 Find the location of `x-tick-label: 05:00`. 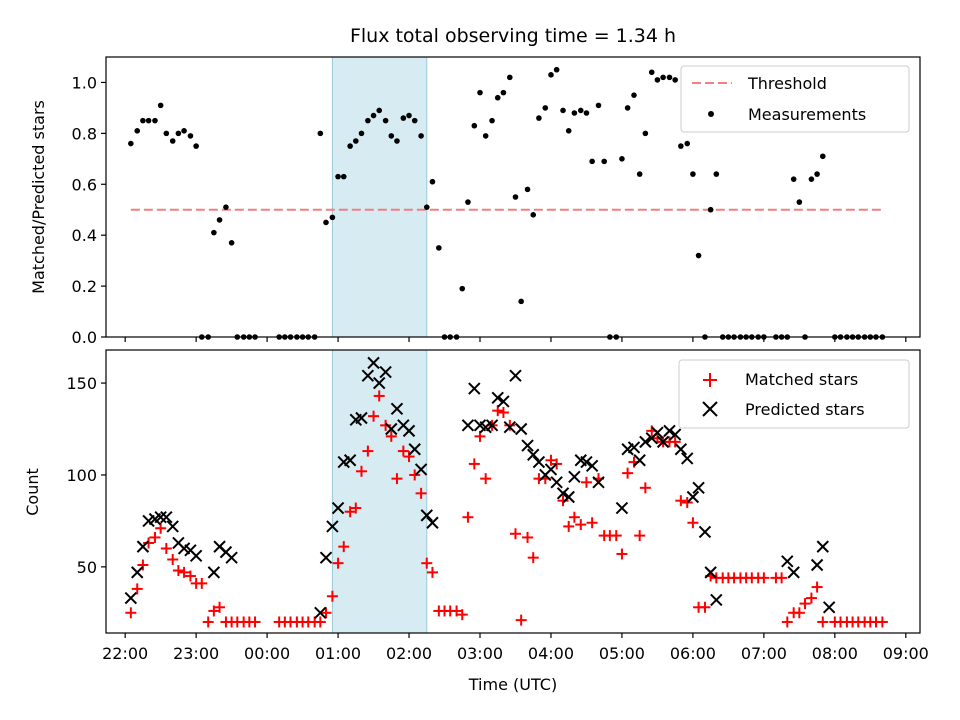

x-tick-label: 05:00 is located at coordinates (622, 653).